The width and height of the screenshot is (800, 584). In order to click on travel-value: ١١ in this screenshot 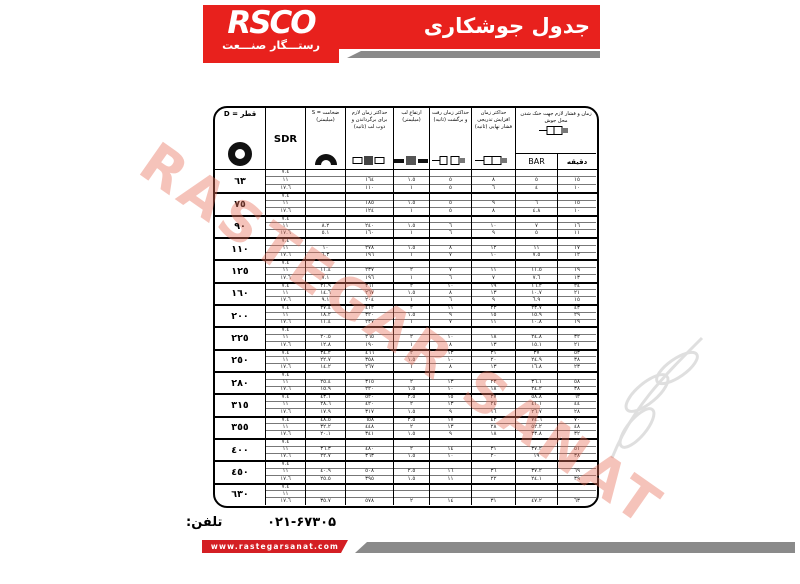, I will do `click(450, 309)`.